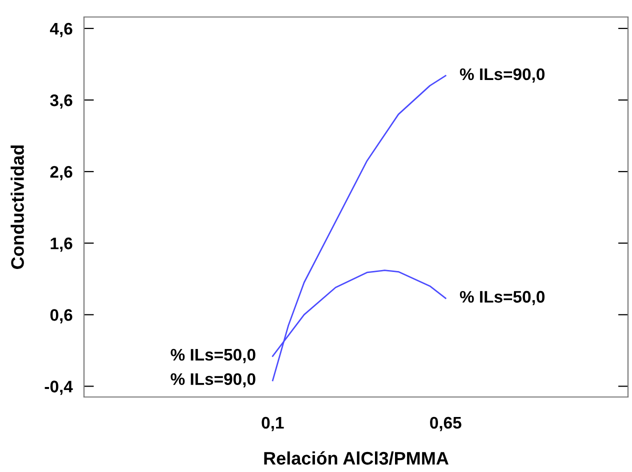  What do you see at coordinates (61, 316) in the screenshot?
I see `y-tick-label: 0,6` at bounding box center [61, 316].